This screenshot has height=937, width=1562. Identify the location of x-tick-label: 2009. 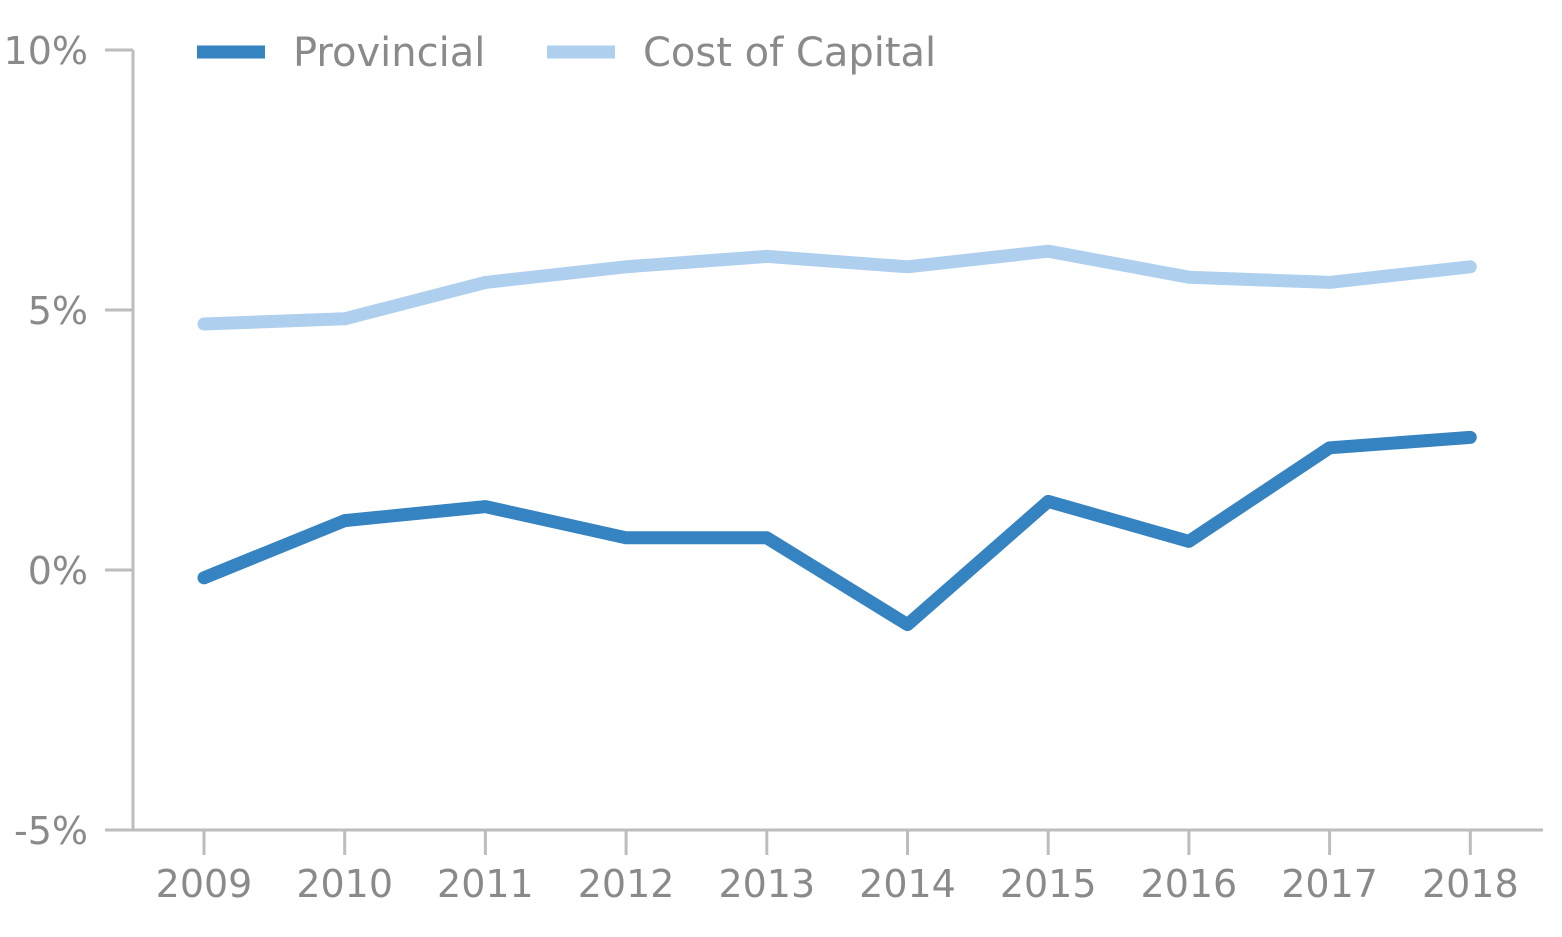
(204, 884).